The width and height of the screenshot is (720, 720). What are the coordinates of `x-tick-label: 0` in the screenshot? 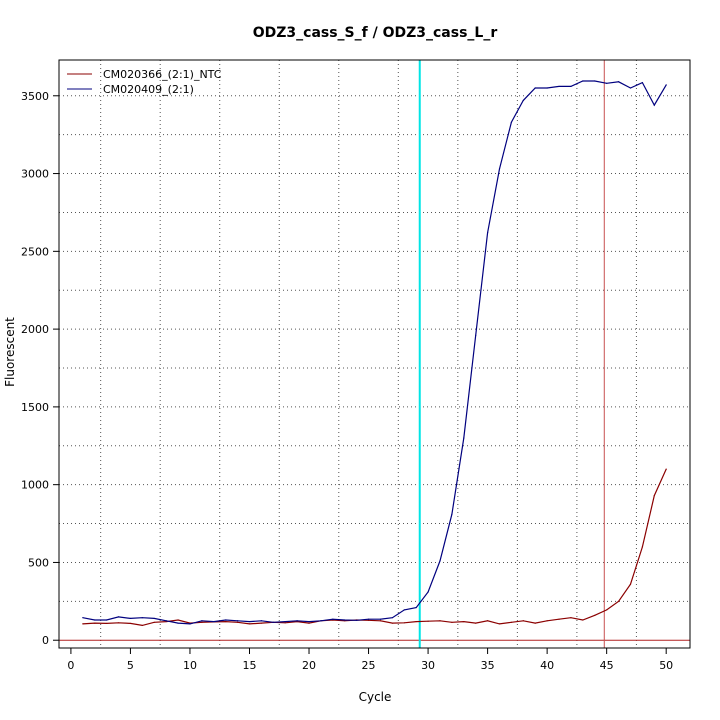 It's located at (70, 665).